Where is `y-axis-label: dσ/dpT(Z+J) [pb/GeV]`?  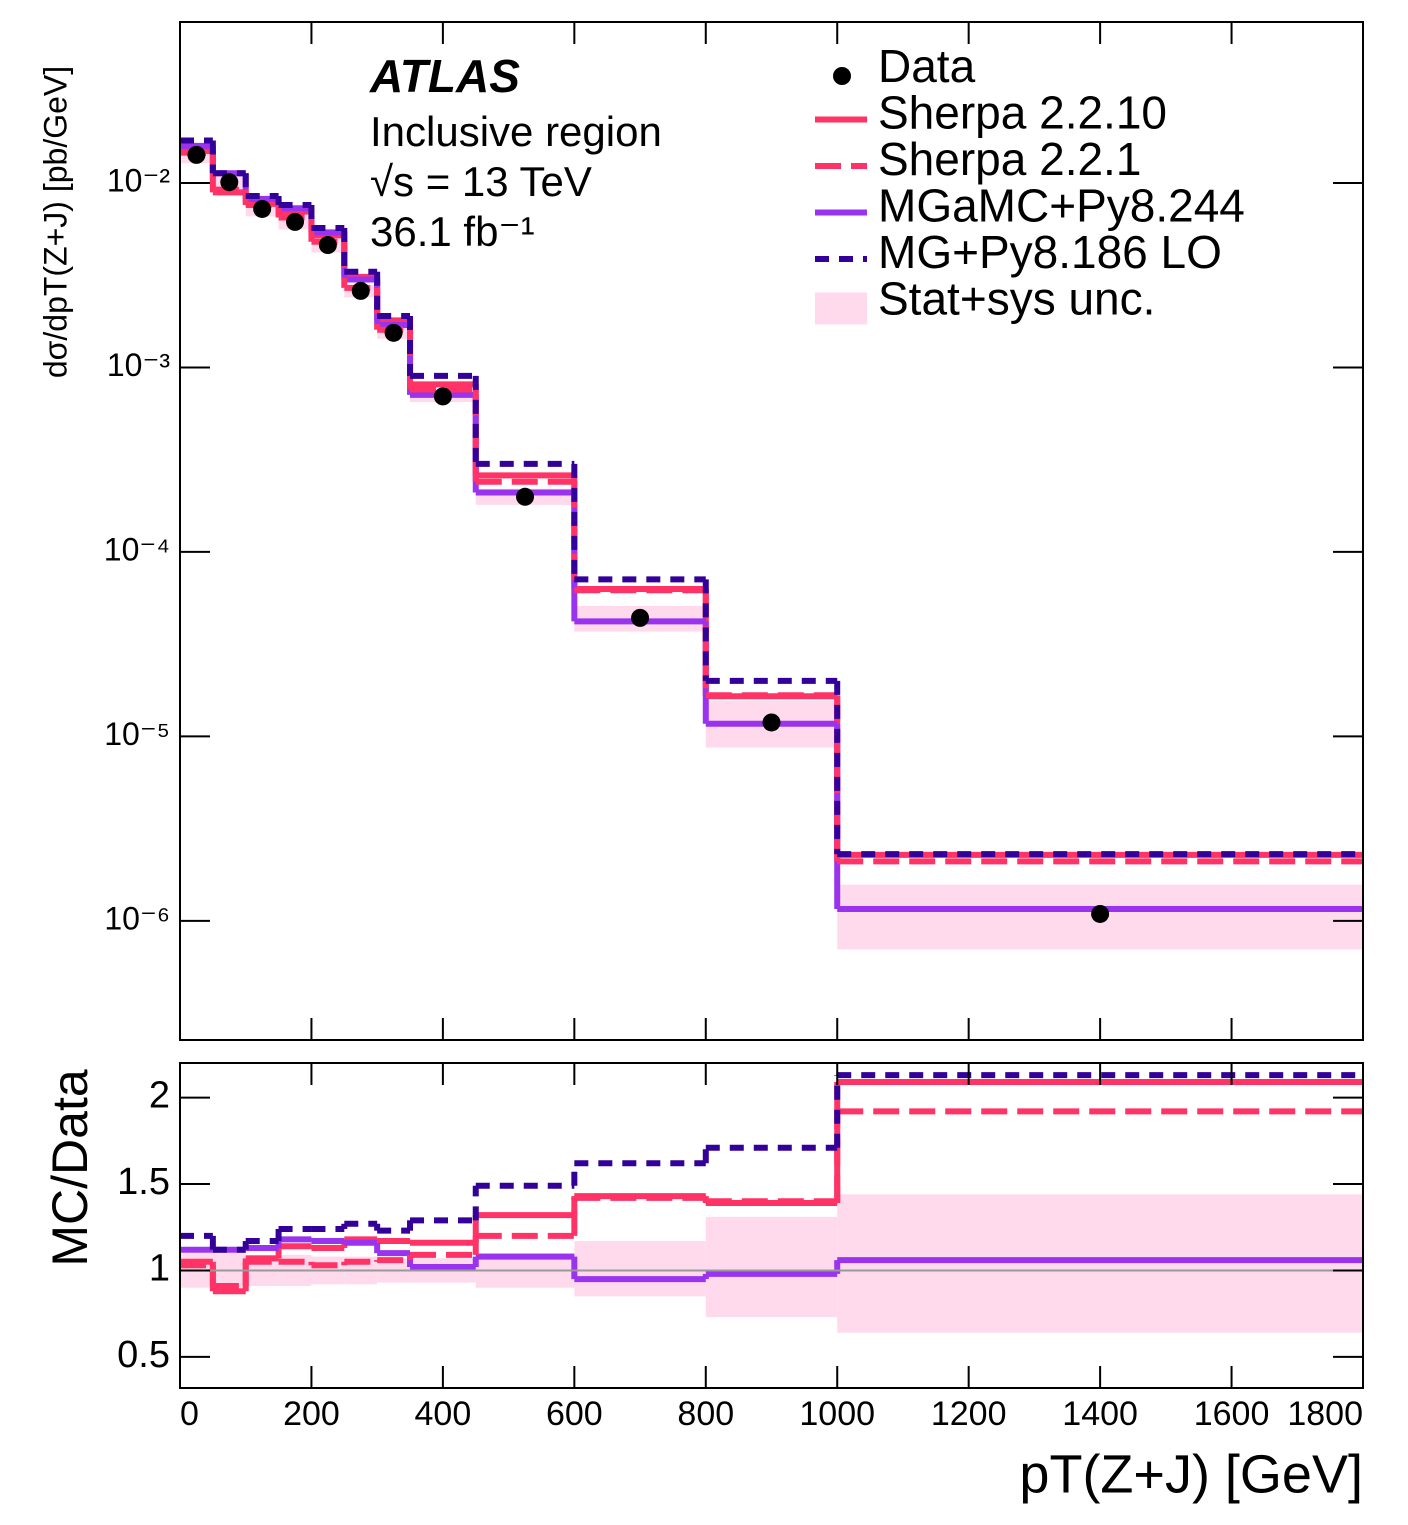
y-axis-label: dσ/dpT(Z+J) [pb/GeV] is located at coordinates (55, 222).